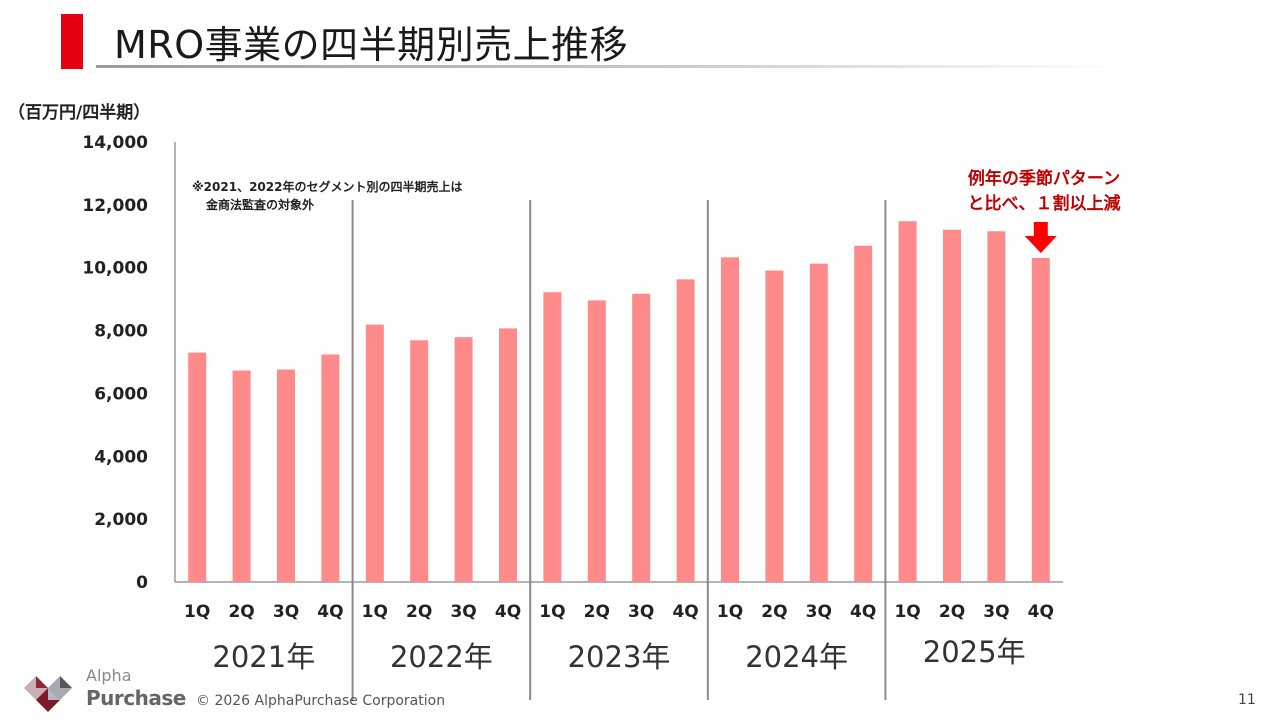 Image resolution: width=1280 pixels, height=720 pixels. Describe the element at coordinates (121, 332) in the screenshot. I see `y-tick-label: 8,000` at that location.